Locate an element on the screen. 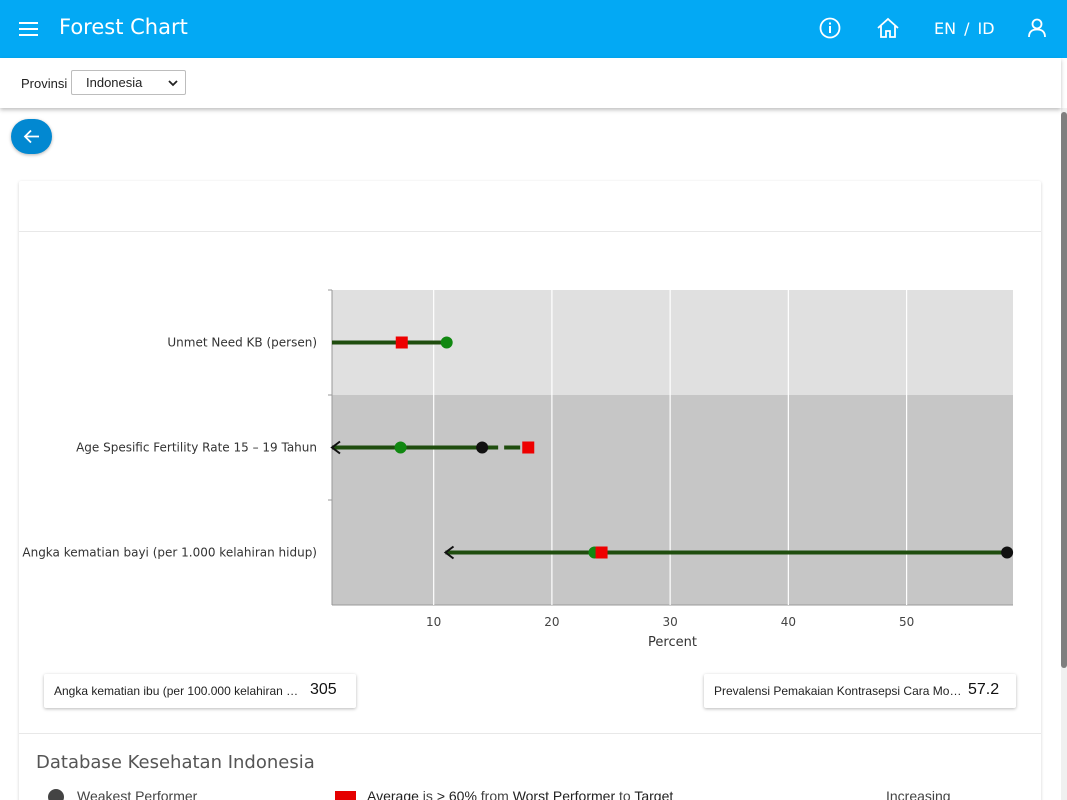  province-select: Indonesia is located at coordinates (128, 82).